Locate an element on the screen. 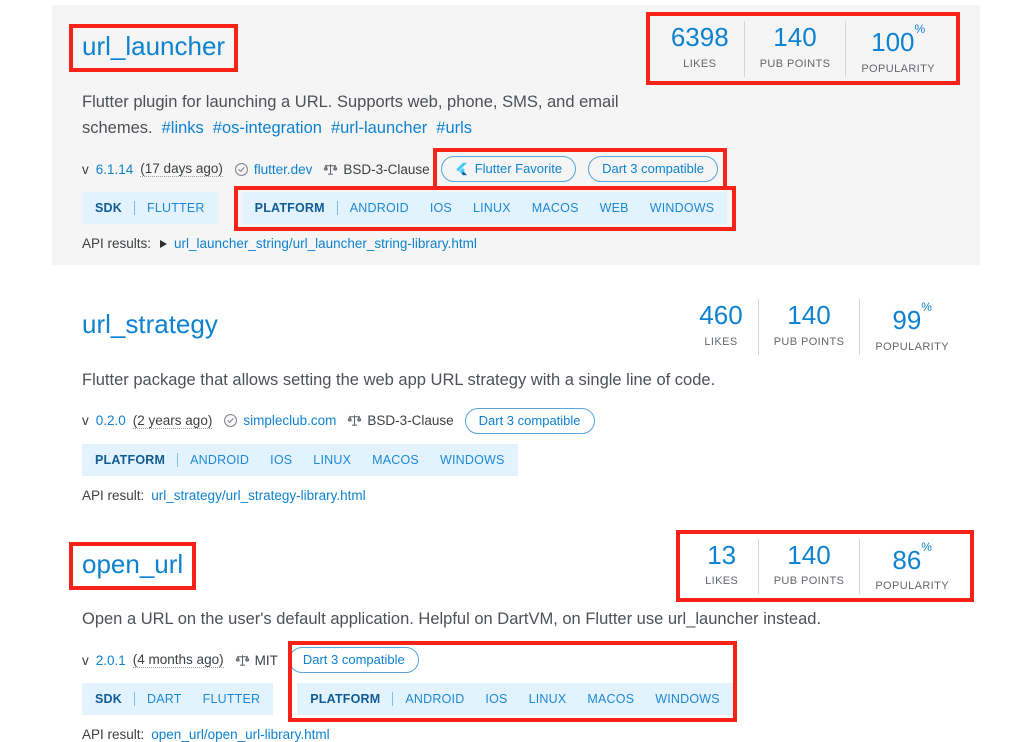  publisher-link: simpleclub.com is located at coordinates (290, 421).